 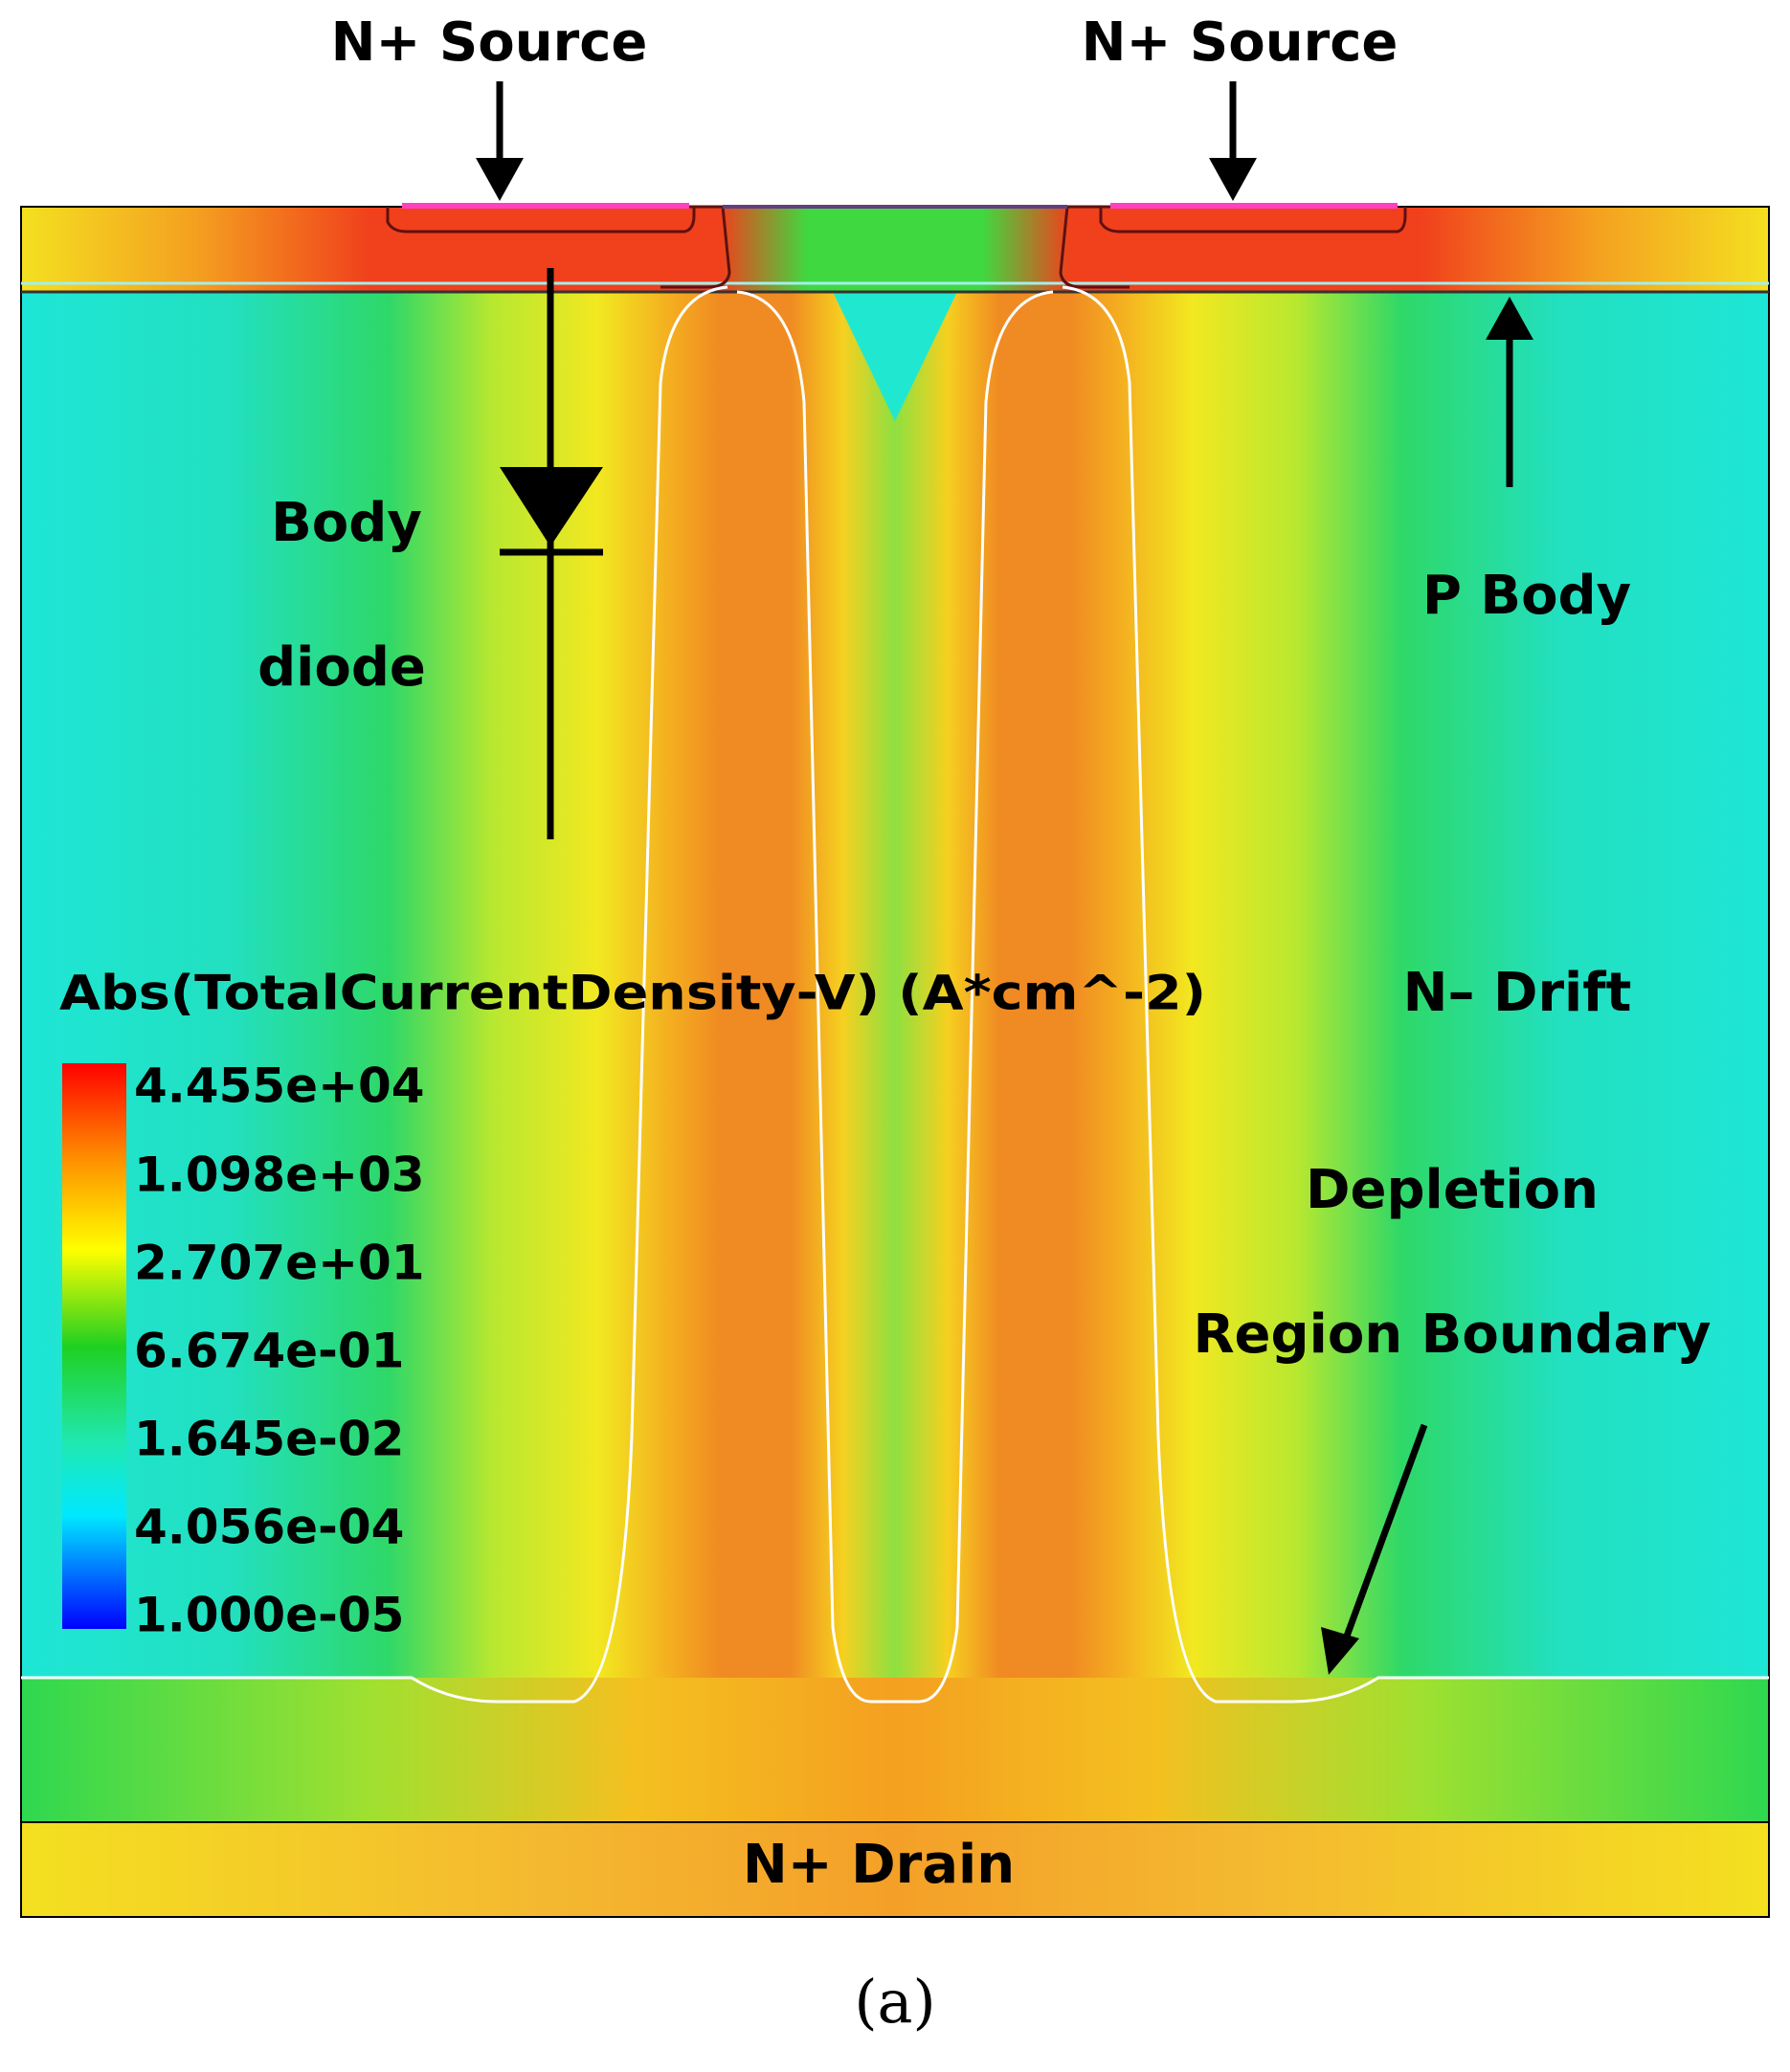 What do you see at coordinates (341, 668) in the screenshot?
I see `label: diode` at bounding box center [341, 668].